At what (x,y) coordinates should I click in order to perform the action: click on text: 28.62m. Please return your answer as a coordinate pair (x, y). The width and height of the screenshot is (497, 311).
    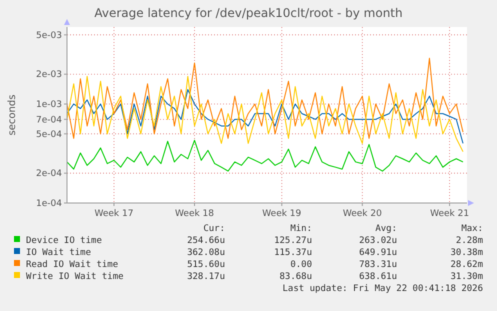
    Looking at the image, I should click on (466, 265).